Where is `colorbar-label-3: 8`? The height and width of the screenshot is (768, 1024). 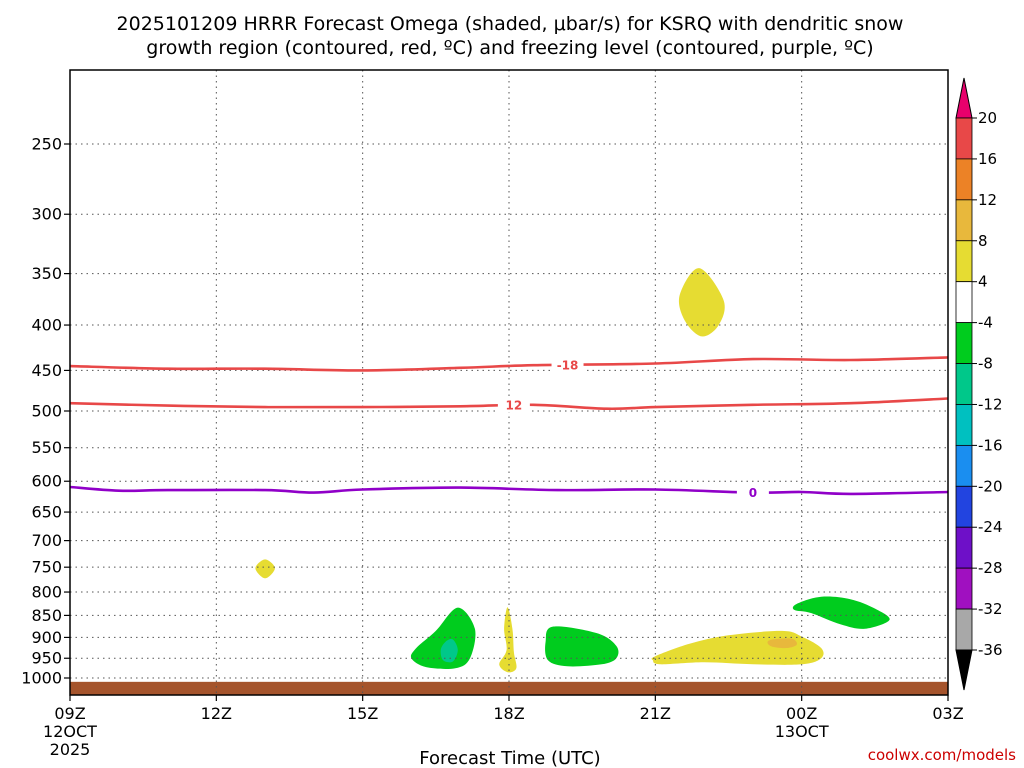 colorbar-label-3: 8 is located at coordinates (983, 241).